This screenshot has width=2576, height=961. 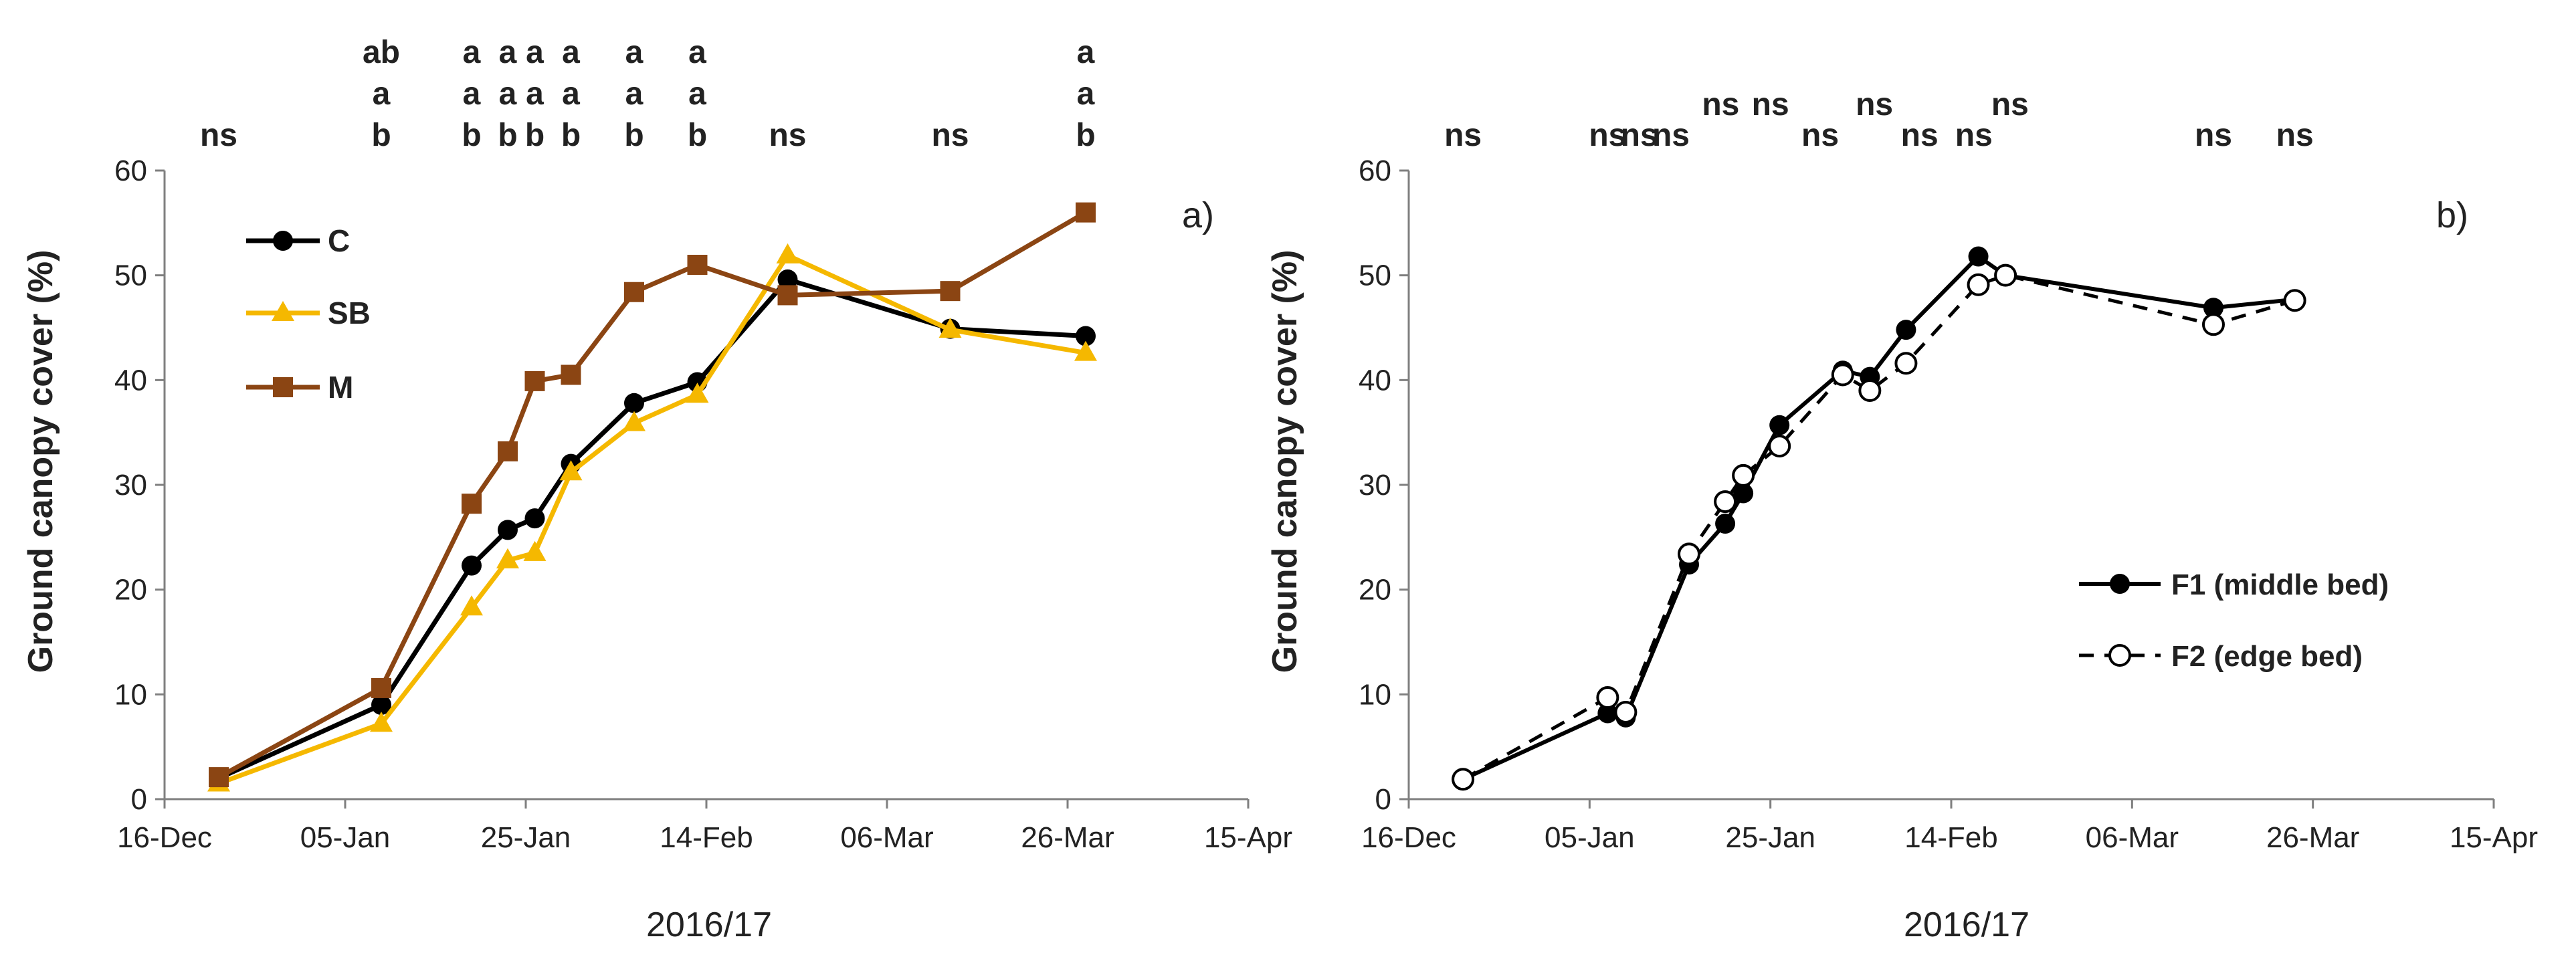 I want to click on panel-b-y-axis-title: Ground canopy cover (%), so click(x=1285, y=461).